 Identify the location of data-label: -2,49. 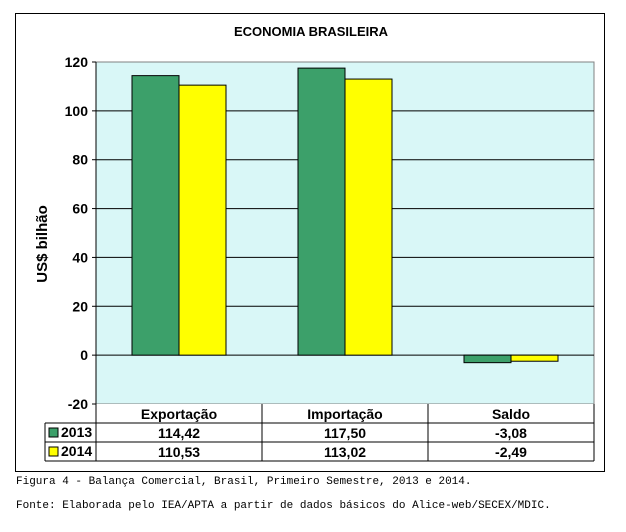
(511, 452).